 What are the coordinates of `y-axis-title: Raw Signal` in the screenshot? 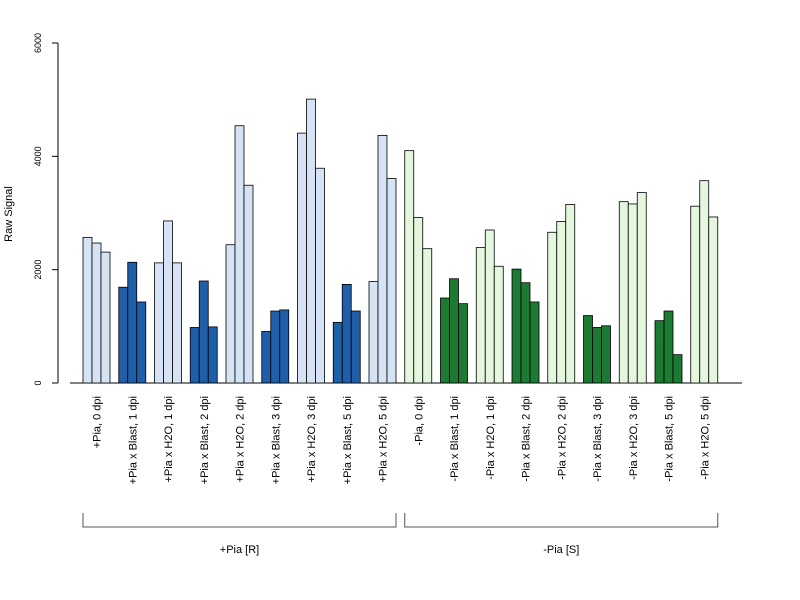 It's located at (9, 214).